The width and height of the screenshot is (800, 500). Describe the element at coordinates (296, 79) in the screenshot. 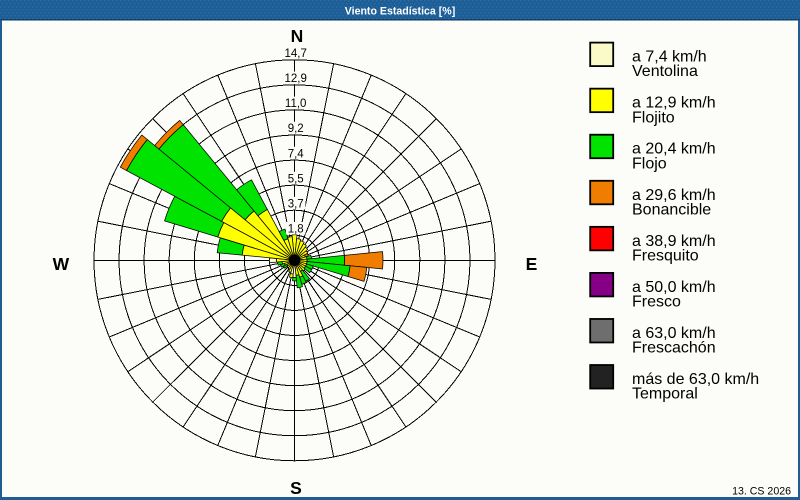

I see `svg-text: 12,9` at that location.